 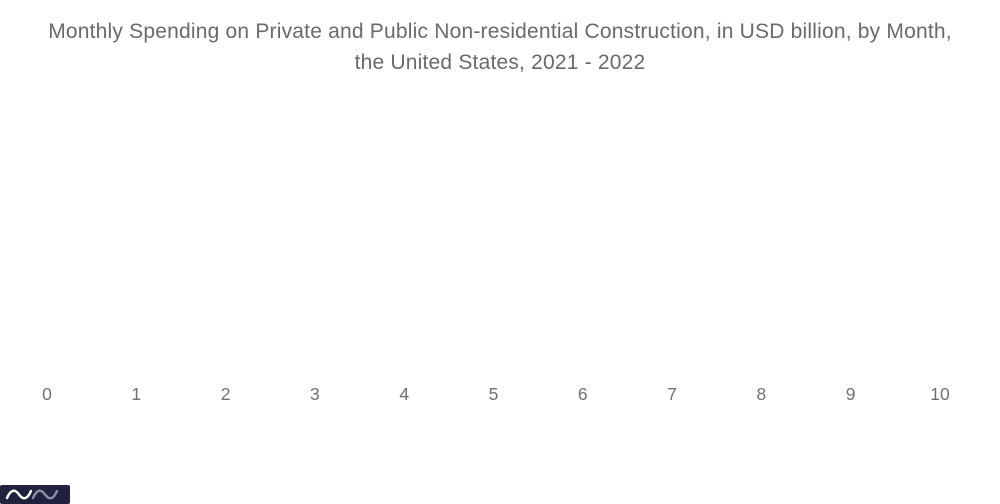 What do you see at coordinates (47, 394) in the screenshot?
I see `x-axis-tick-label: 0` at bounding box center [47, 394].